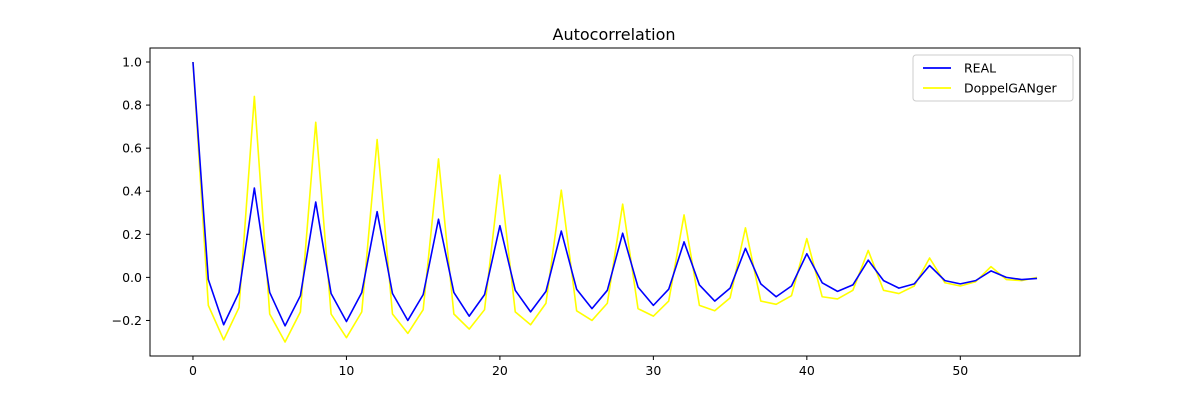 This screenshot has width=1200, height=400. I want to click on x-tick-label: 40, so click(807, 370).